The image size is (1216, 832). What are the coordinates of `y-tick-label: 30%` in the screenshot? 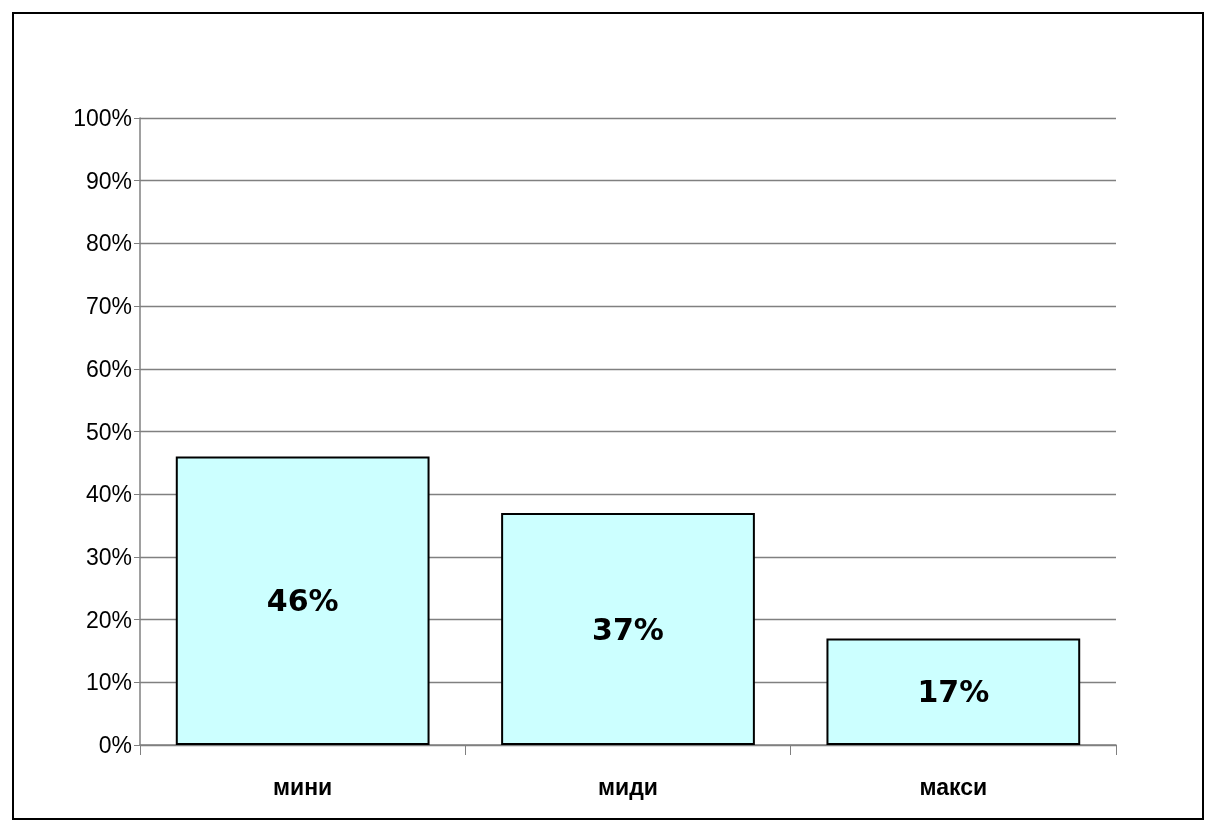 It's located at (108, 556).